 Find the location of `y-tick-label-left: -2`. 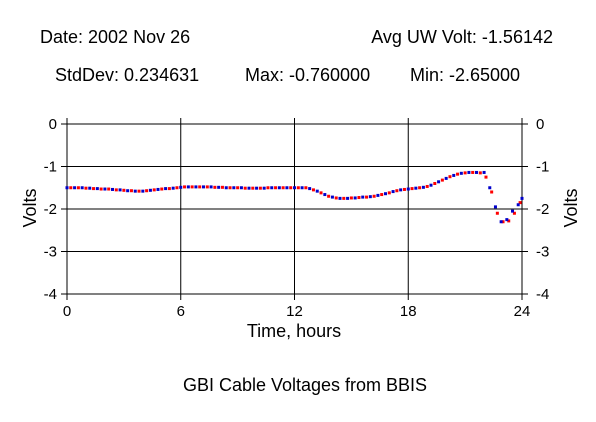

y-tick-label-left: -2 is located at coordinates (50, 209).